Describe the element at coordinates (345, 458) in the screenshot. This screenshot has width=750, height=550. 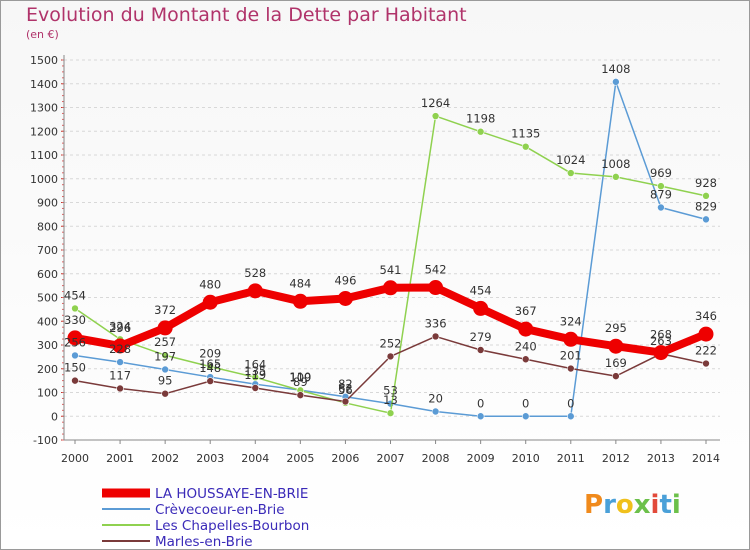
I see `x-tick-label: 2006` at that location.